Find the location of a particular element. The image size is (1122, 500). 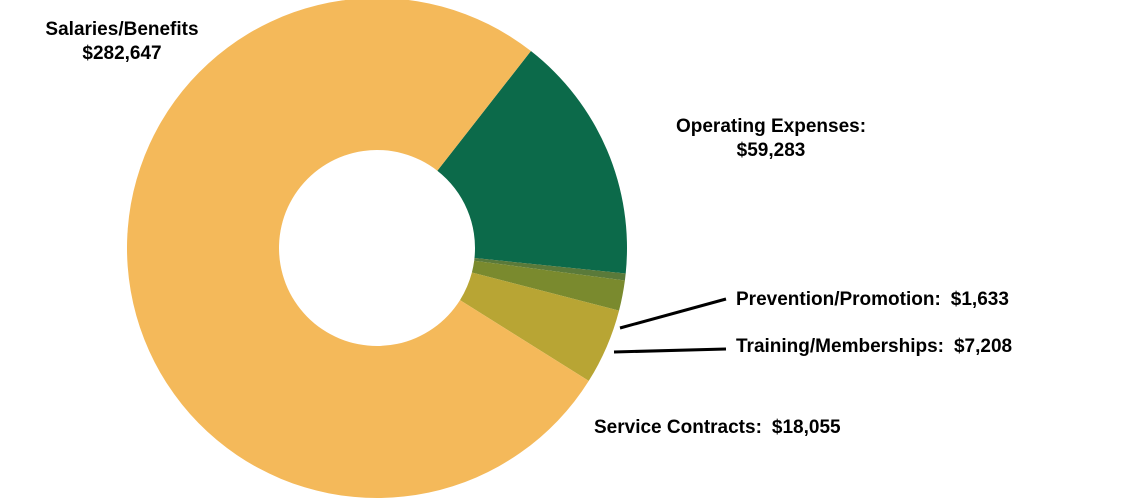

slice-name-operating-expenses: Operating Expenses: is located at coordinates (771, 126).